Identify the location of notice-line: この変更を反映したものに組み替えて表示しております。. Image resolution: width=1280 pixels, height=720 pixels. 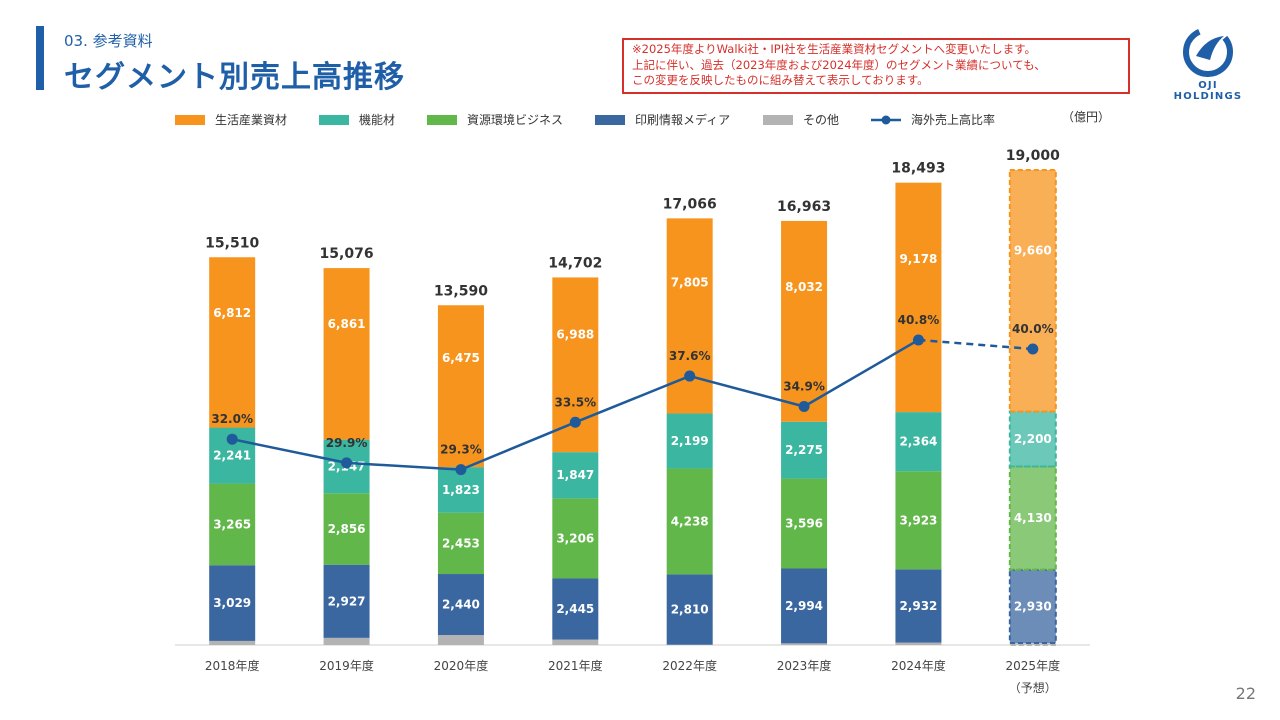
(780, 80).